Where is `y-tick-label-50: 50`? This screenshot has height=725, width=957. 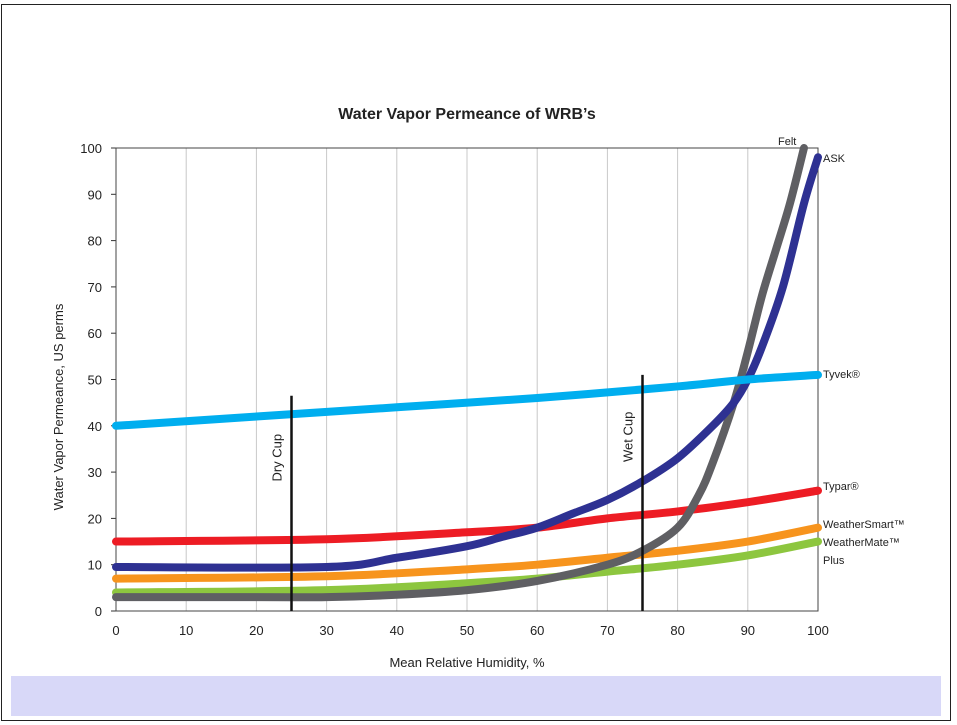 y-tick-label-50: 50 is located at coordinates (95, 380).